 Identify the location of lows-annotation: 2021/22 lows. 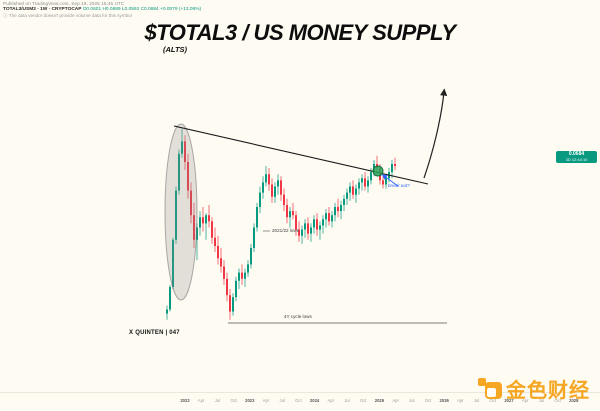
(286, 230).